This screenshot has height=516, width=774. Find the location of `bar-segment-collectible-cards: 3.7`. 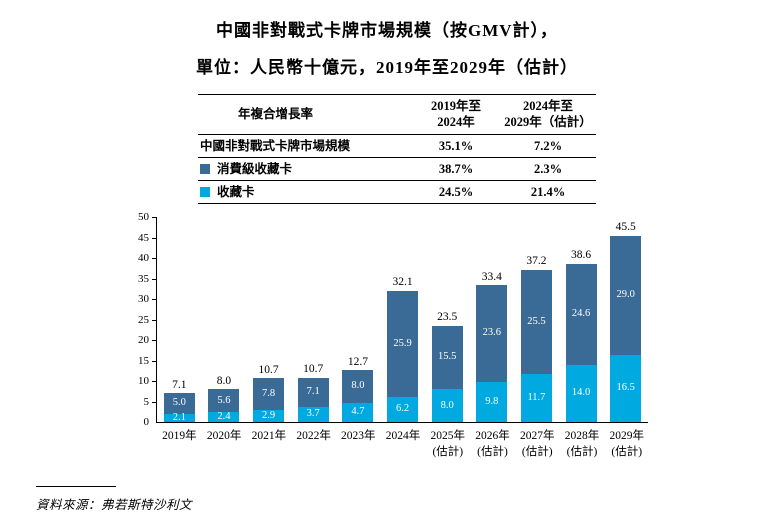

bar-segment-collectible-cards: 3.7 is located at coordinates (313, 415).